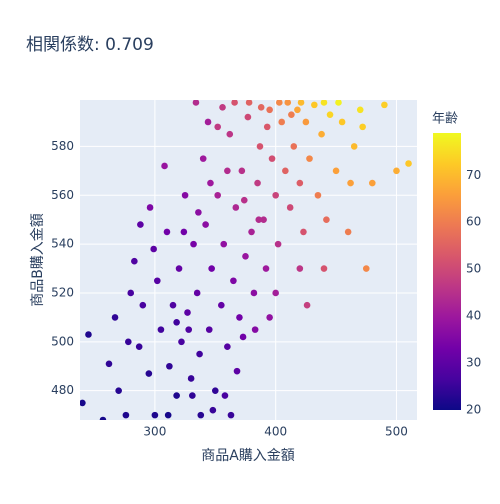 This screenshot has height=504, width=500. Describe the element at coordinates (62, 341) in the screenshot. I see `y-tick-label: 500` at that location.